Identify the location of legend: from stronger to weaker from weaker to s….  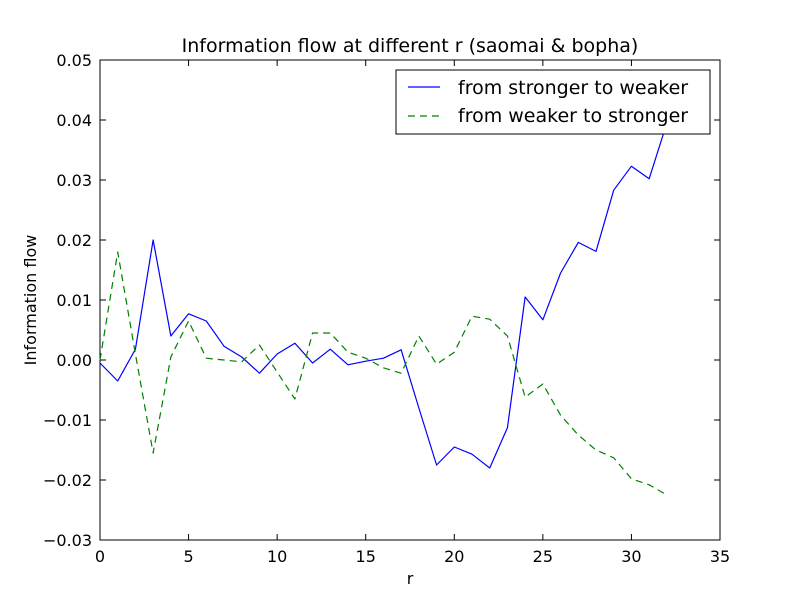
(553, 102).